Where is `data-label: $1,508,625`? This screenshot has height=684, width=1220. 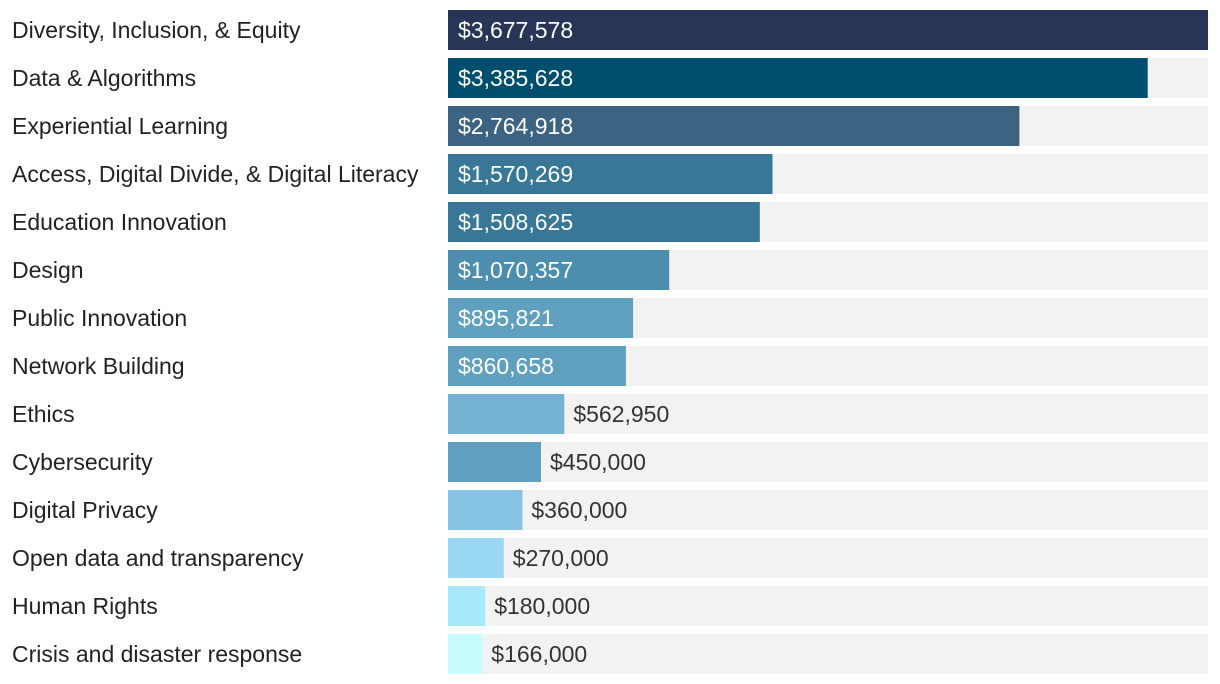 data-label: $1,508,625 is located at coordinates (515, 222).